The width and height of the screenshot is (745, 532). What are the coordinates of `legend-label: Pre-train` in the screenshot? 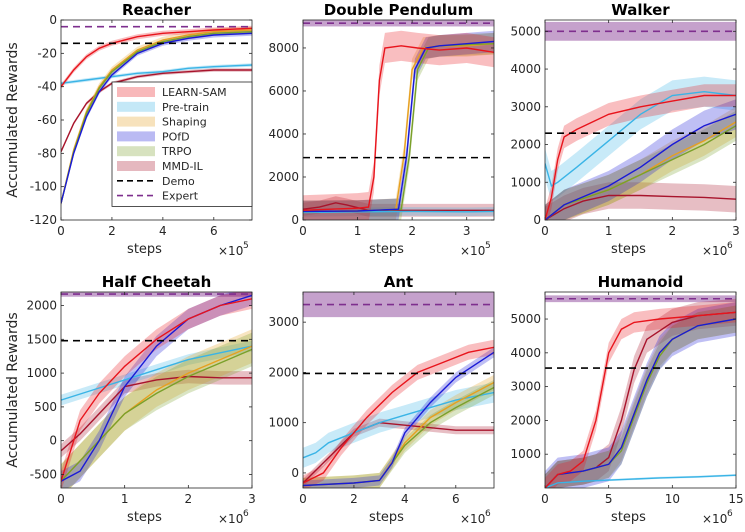 It's located at (185, 107).